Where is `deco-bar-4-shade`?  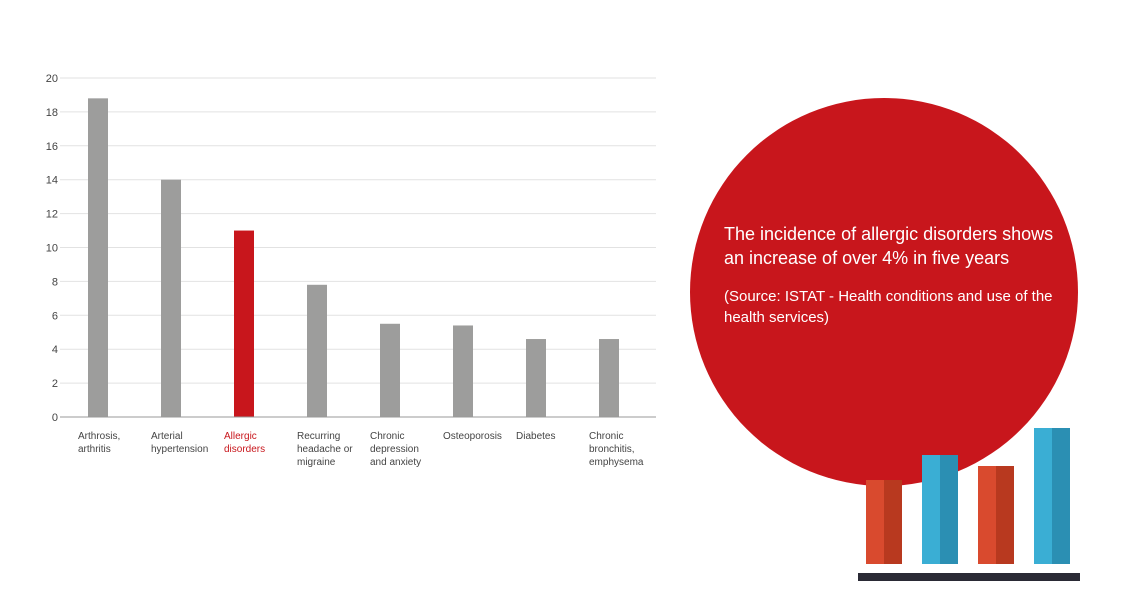
deco-bar-4-shade is located at coordinates (1061, 496).